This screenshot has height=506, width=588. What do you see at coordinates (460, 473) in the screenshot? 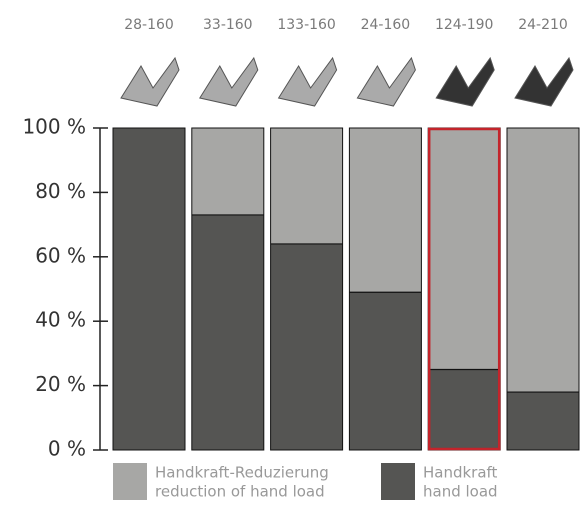
I see `legend-label: Handkraft` at bounding box center [460, 473].